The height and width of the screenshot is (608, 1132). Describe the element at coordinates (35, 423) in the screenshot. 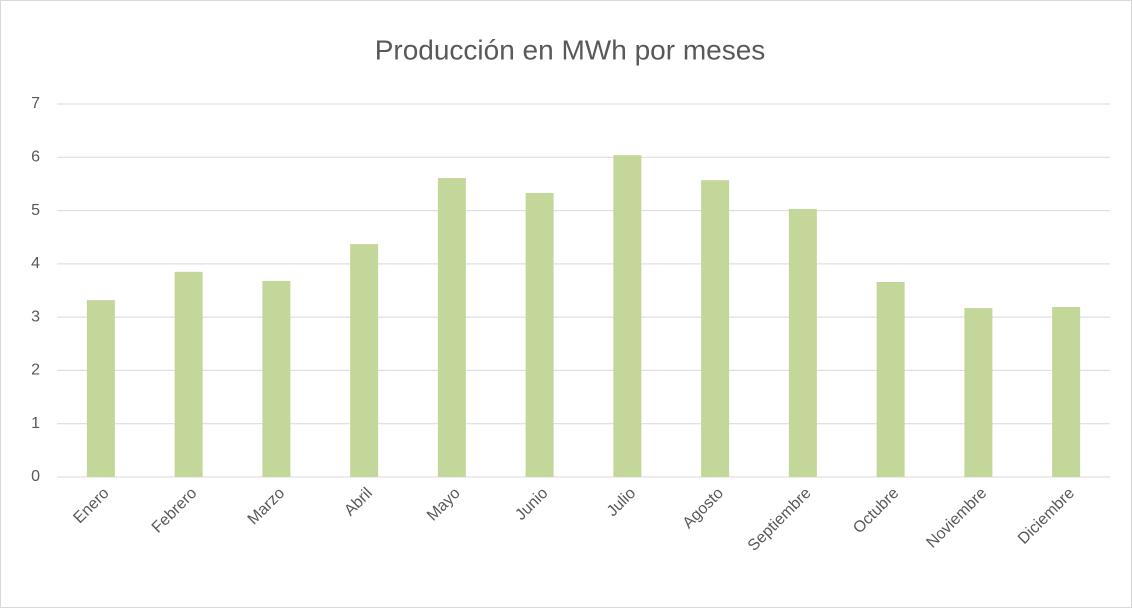

I see `y-tick-label: 1` at that location.